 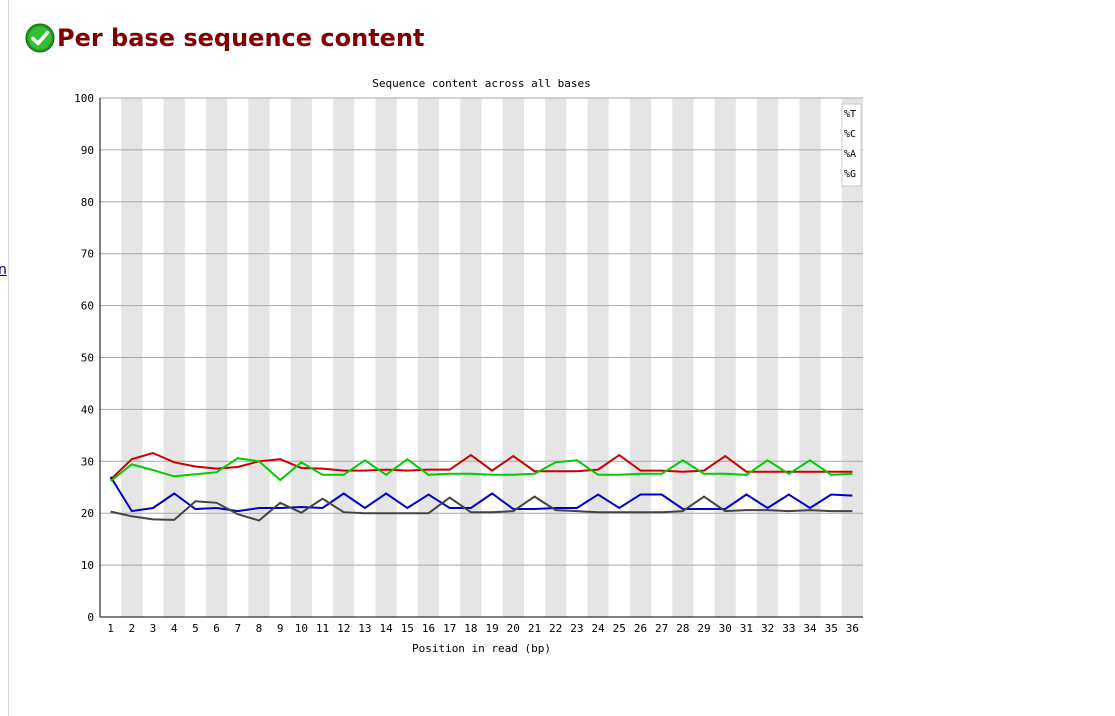 I want to click on x-tick-label: 8, so click(x=259, y=628).